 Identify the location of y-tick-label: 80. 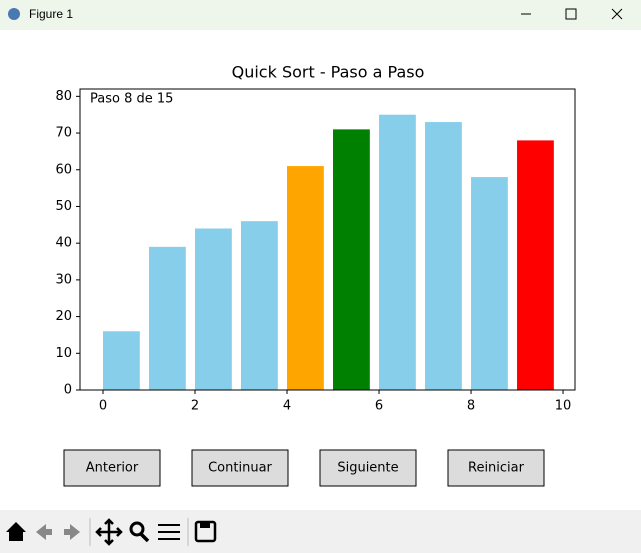
(63, 96).